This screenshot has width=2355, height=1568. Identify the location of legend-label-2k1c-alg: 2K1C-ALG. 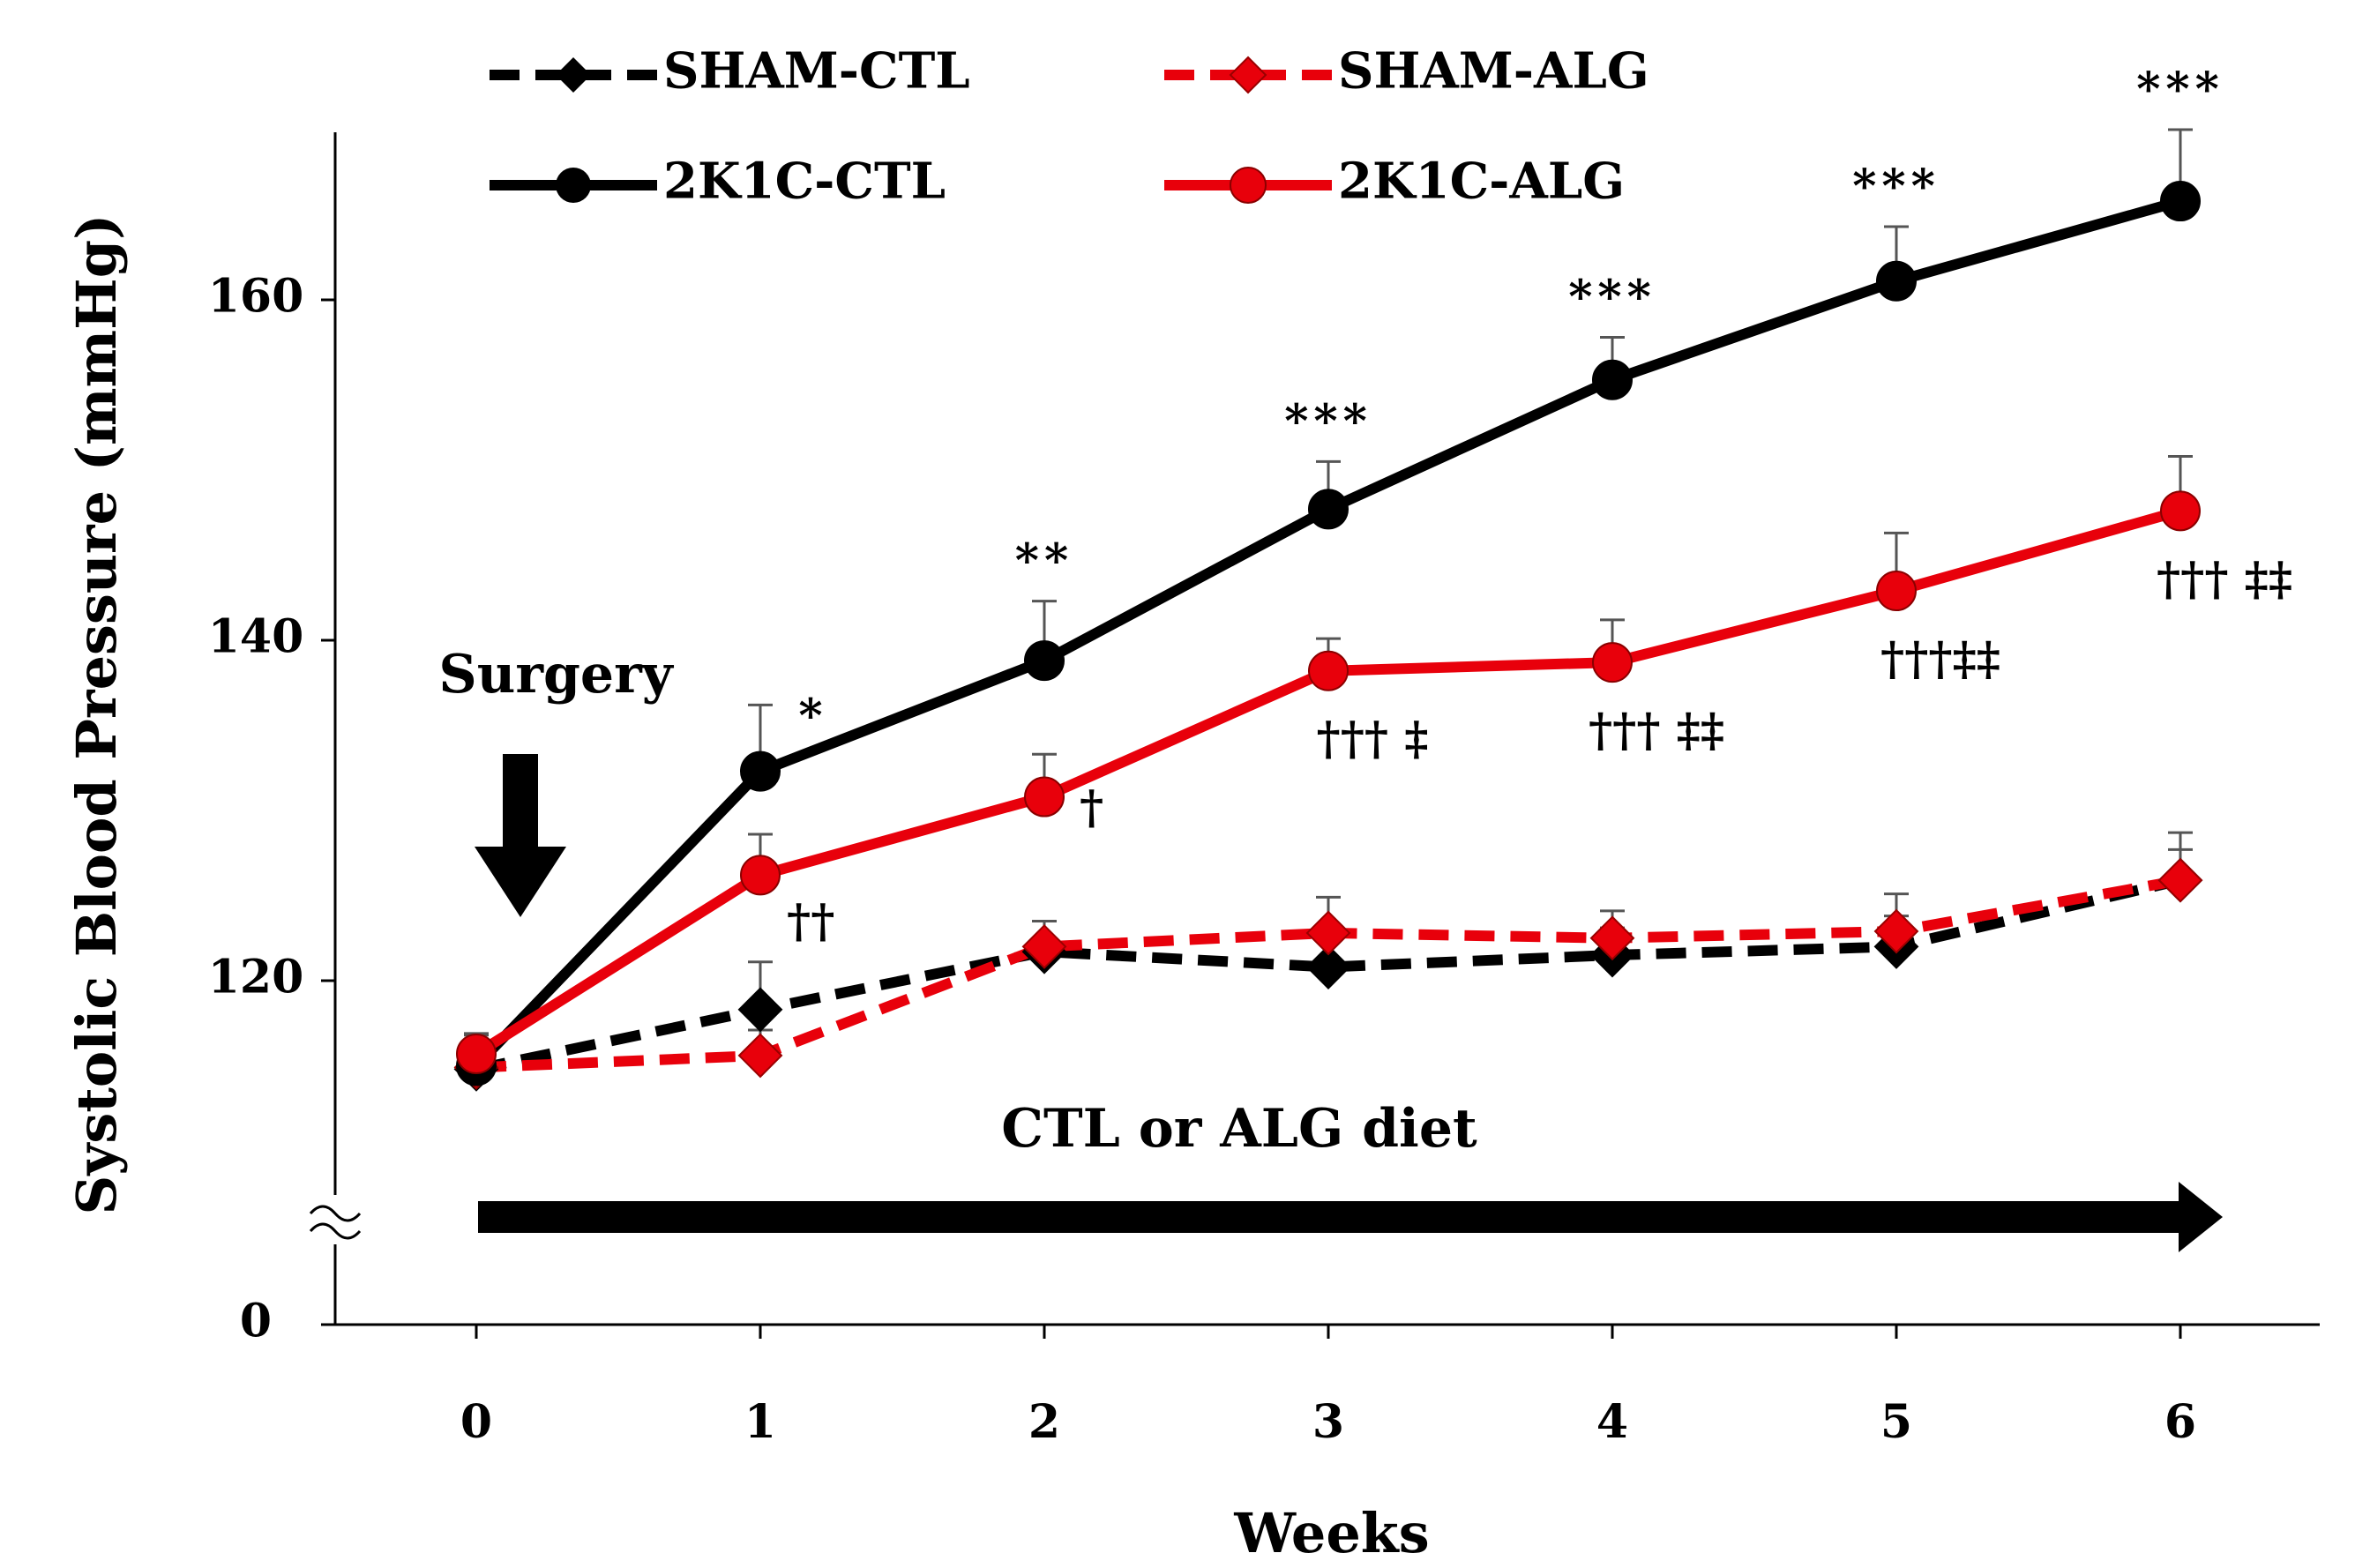
(1481, 182).